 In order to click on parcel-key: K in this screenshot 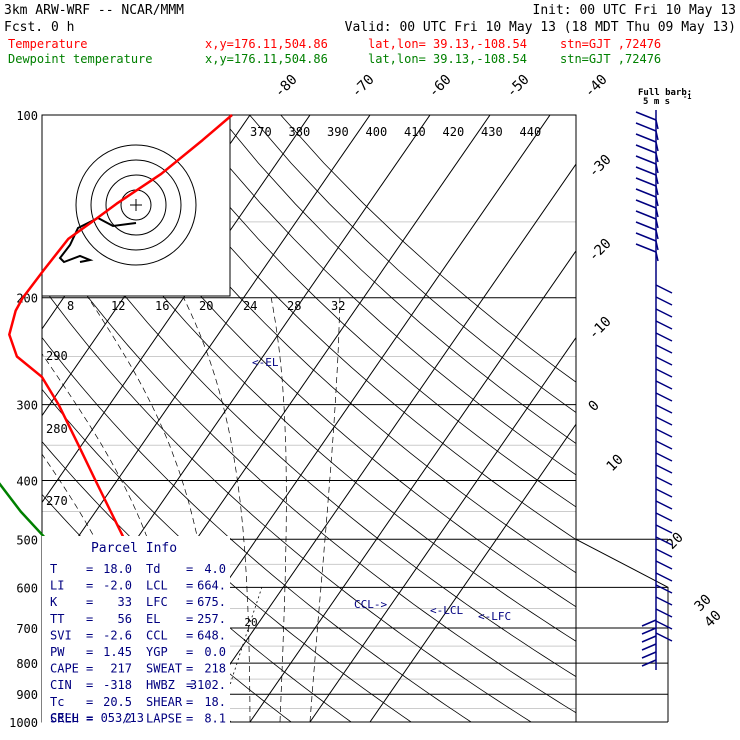, I will do `click(54, 602)`.